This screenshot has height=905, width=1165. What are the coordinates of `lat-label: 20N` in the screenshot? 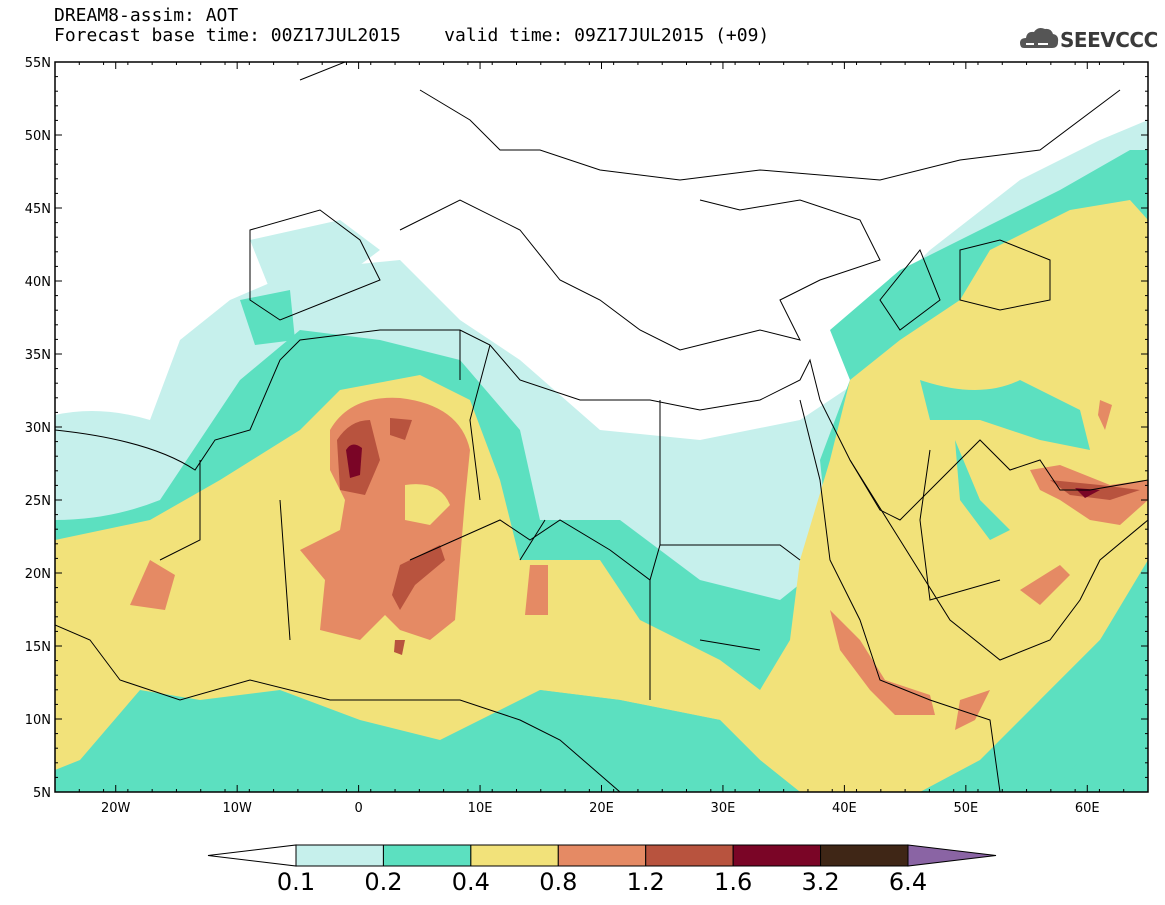 It's located at (38, 574).